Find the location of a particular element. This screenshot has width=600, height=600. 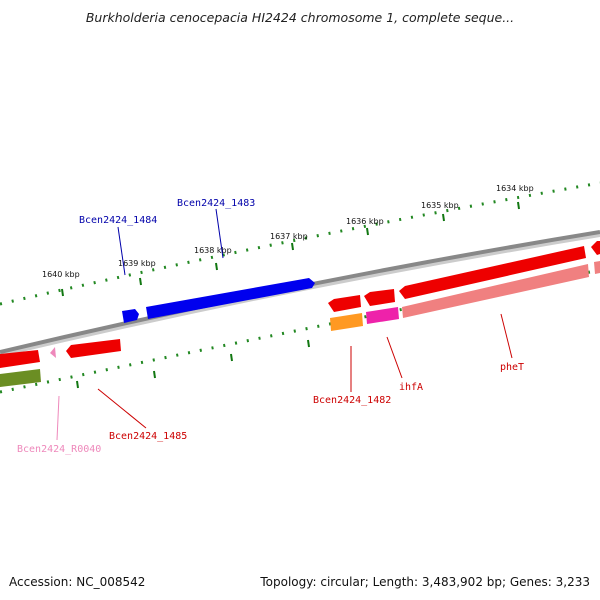

tick-label-1638: 1638 kbp is located at coordinates (213, 250).